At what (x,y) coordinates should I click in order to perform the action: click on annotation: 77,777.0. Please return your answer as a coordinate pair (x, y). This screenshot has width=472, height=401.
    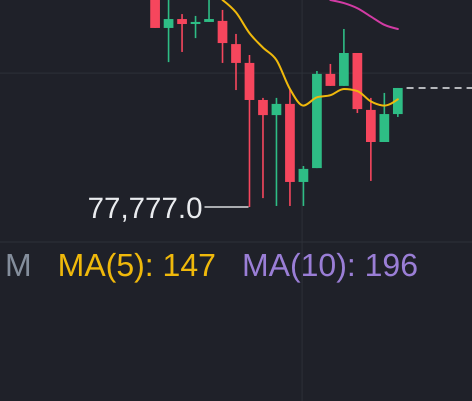
    Looking at the image, I should click on (145, 208).